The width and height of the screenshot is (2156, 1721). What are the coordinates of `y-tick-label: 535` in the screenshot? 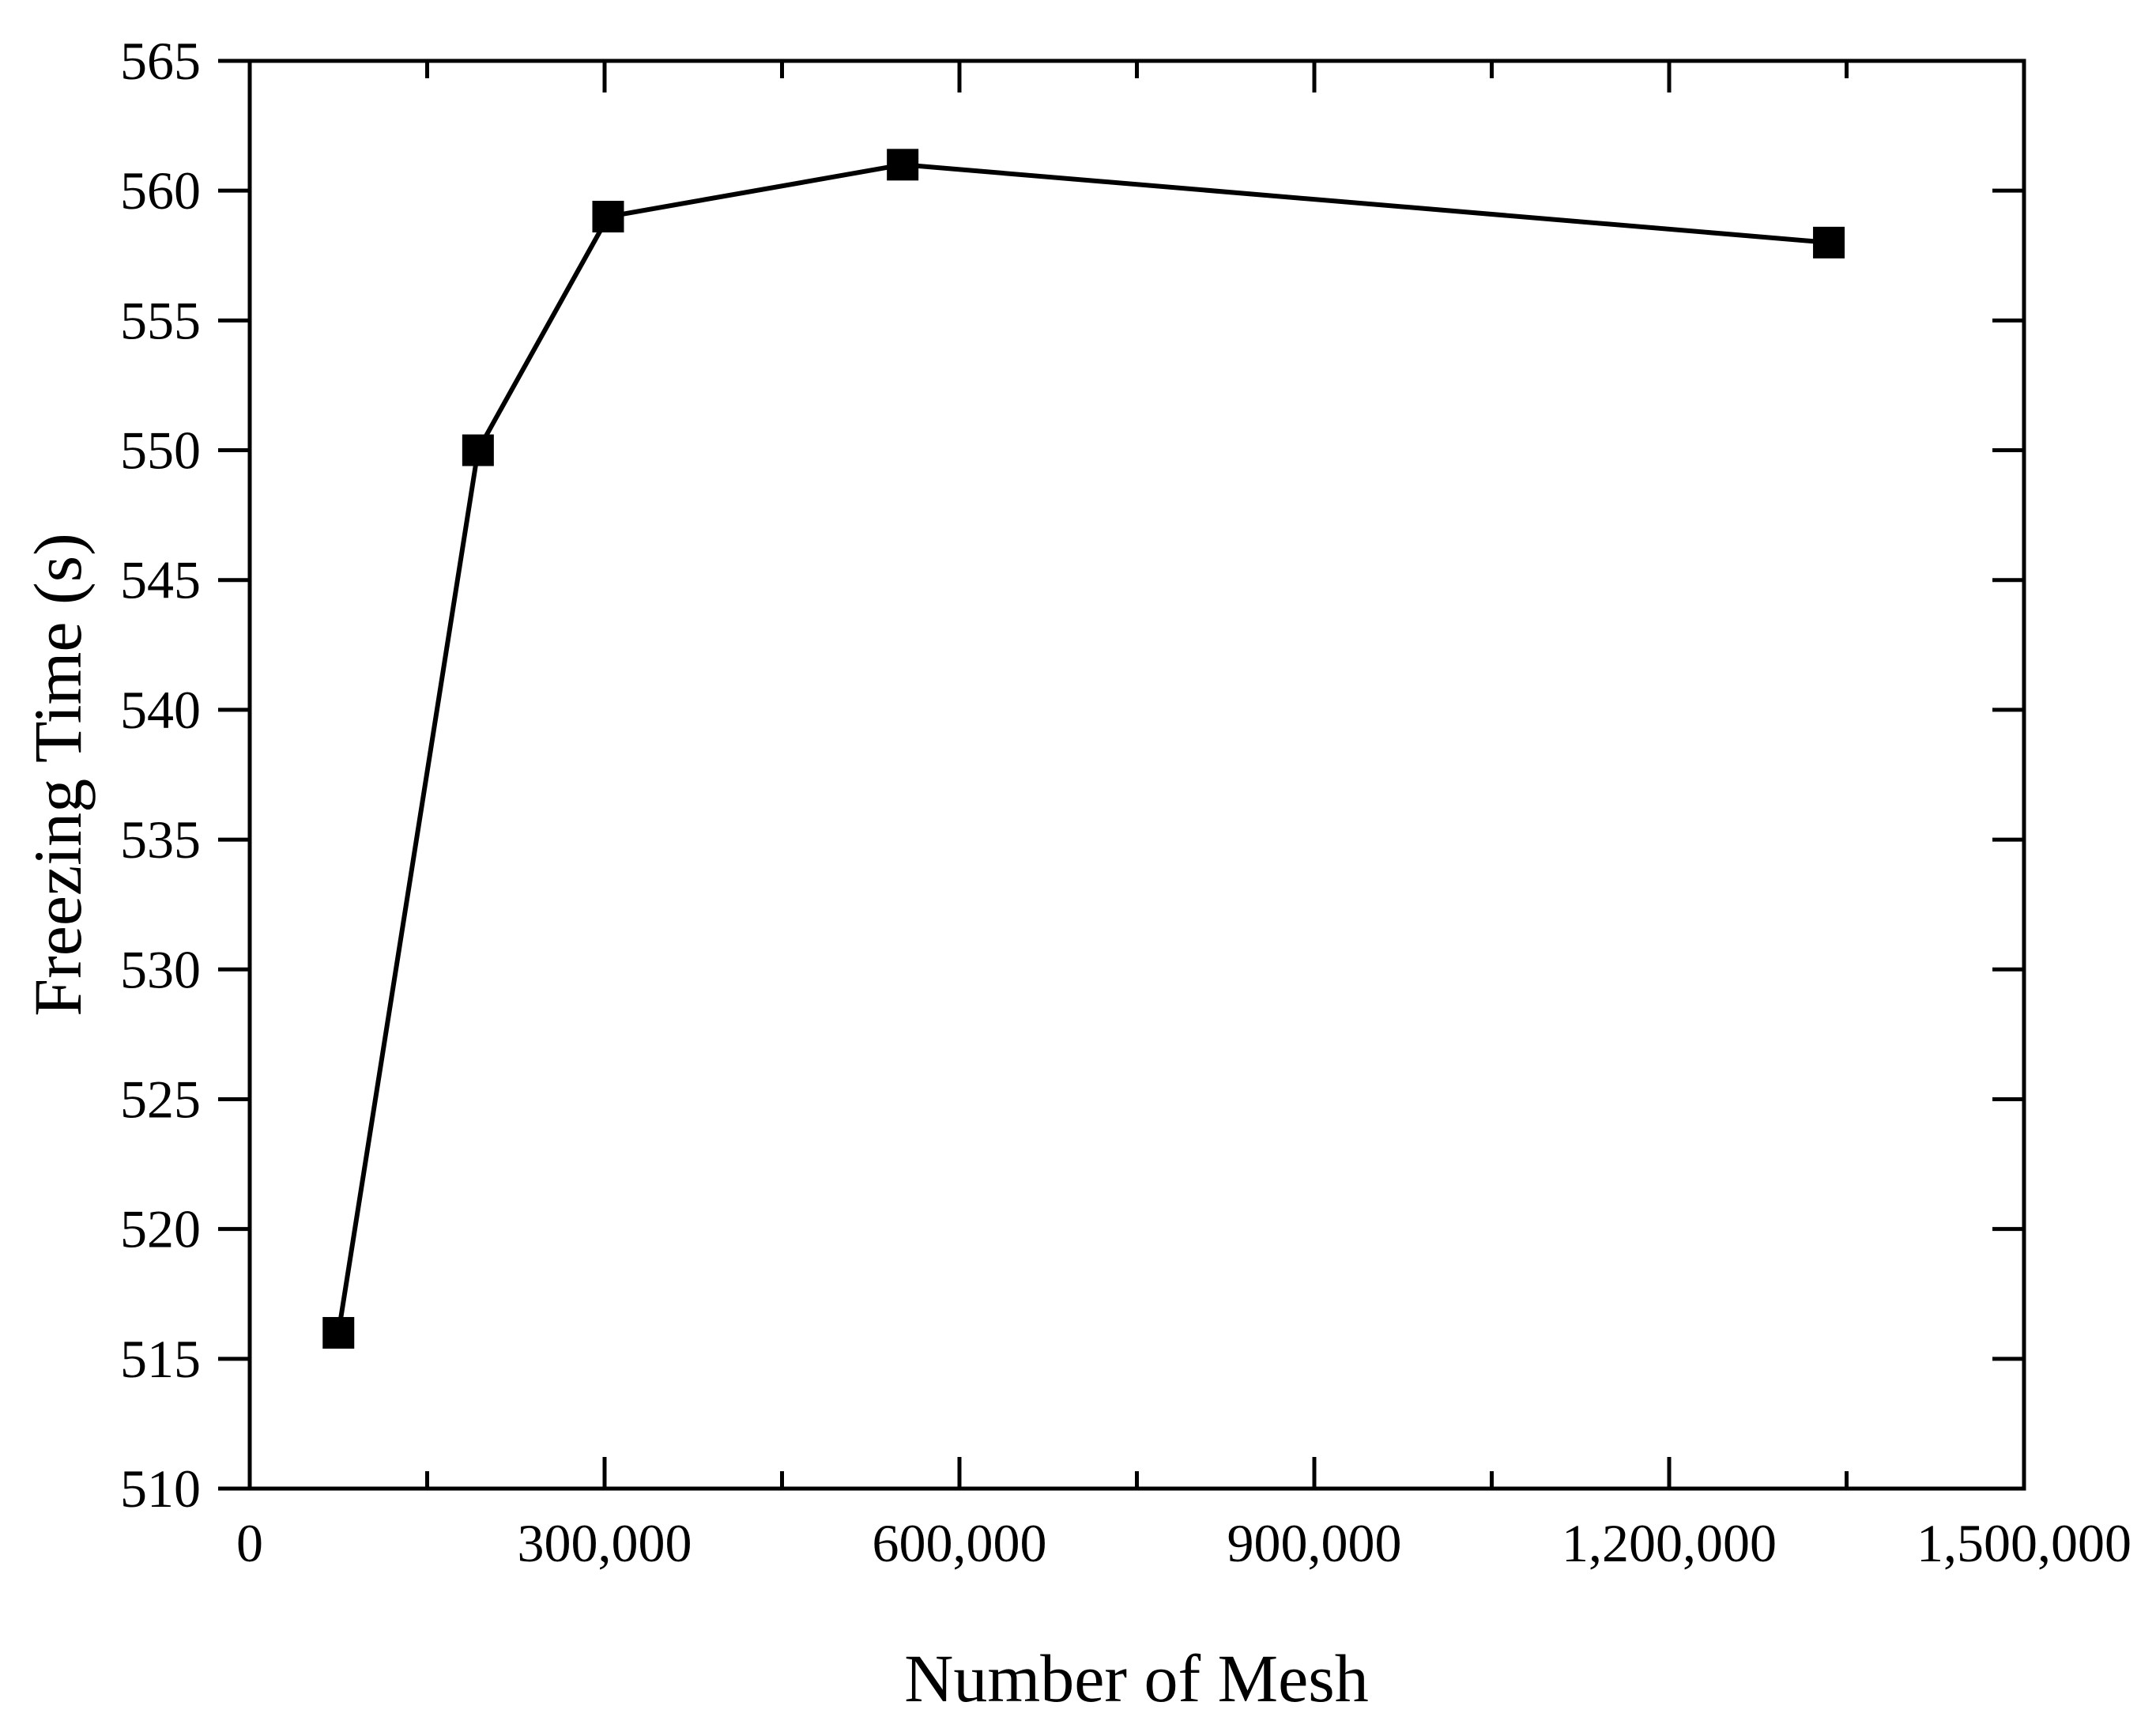 It's located at (160, 840).